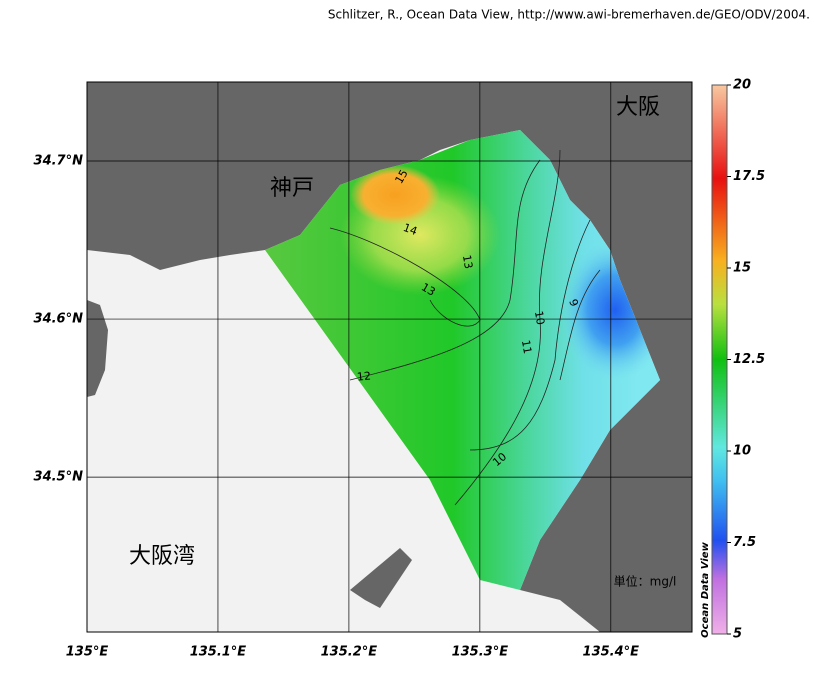 The height and width of the screenshot is (699, 814). I want to click on x-tick-label: 135.1°E, so click(218, 652).